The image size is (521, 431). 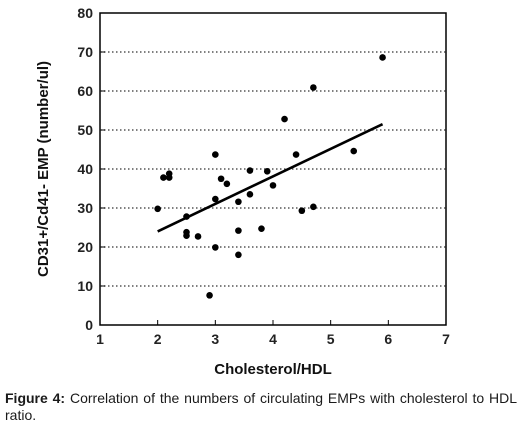 What do you see at coordinates (100, 339) in the screenshot?
I see `x-tick-label: 1` at bounding box center [100, 339].